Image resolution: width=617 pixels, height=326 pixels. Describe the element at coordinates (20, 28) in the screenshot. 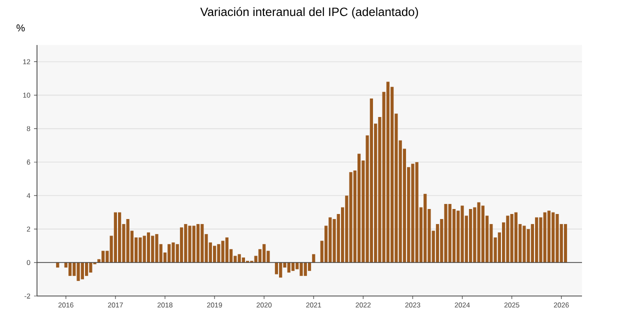

I see `y-axis-title: %` at that location.